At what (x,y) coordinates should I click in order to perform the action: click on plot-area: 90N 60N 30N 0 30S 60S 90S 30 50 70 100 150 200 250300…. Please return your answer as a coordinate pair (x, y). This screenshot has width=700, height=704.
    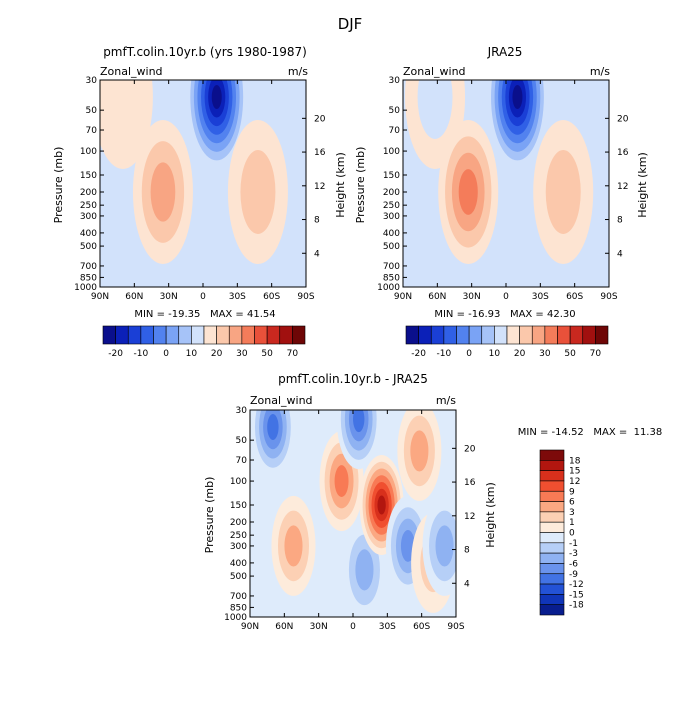
    Looking at the image, I should click on (200, 189).